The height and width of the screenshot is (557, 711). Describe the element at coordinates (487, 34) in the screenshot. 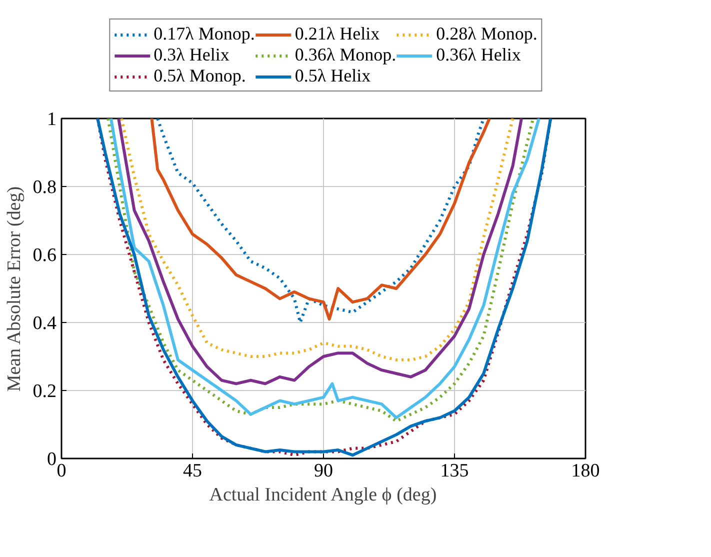

I see `legend-label: 0.28λ Monop.` at that location.